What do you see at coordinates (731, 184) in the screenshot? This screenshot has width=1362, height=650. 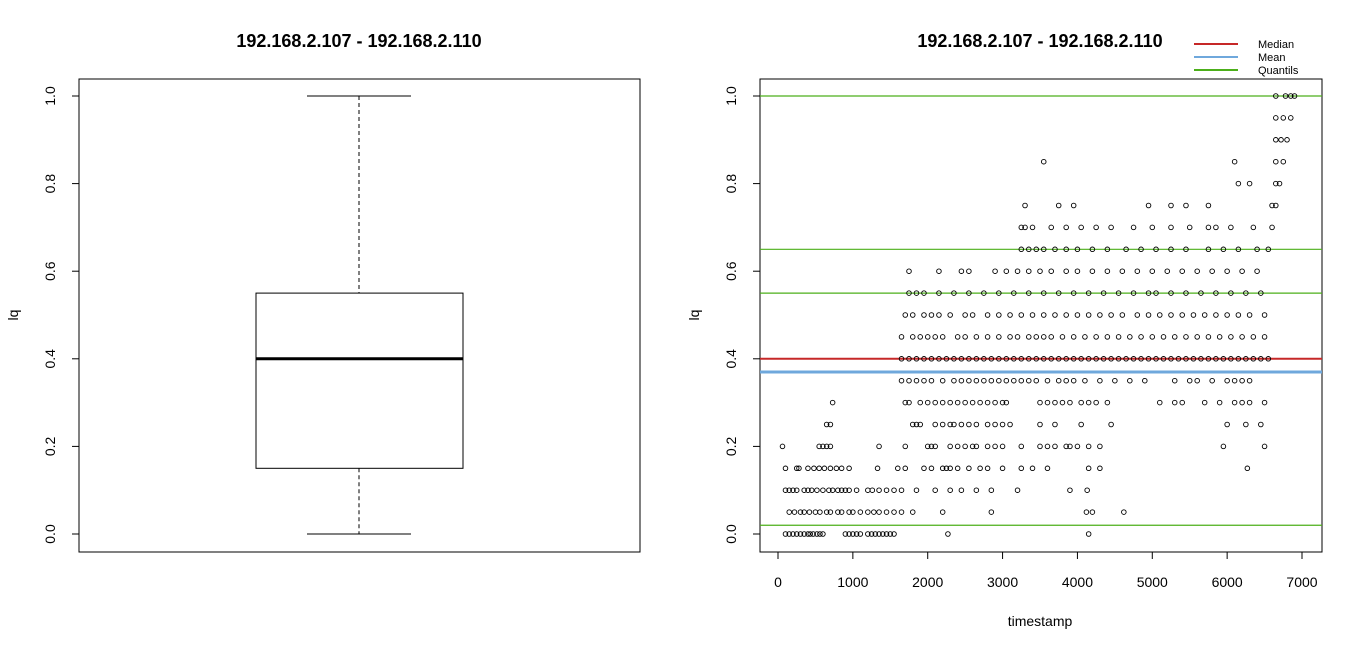 I see `y-tick-label: 0.8` at bounding box center [731, 184].